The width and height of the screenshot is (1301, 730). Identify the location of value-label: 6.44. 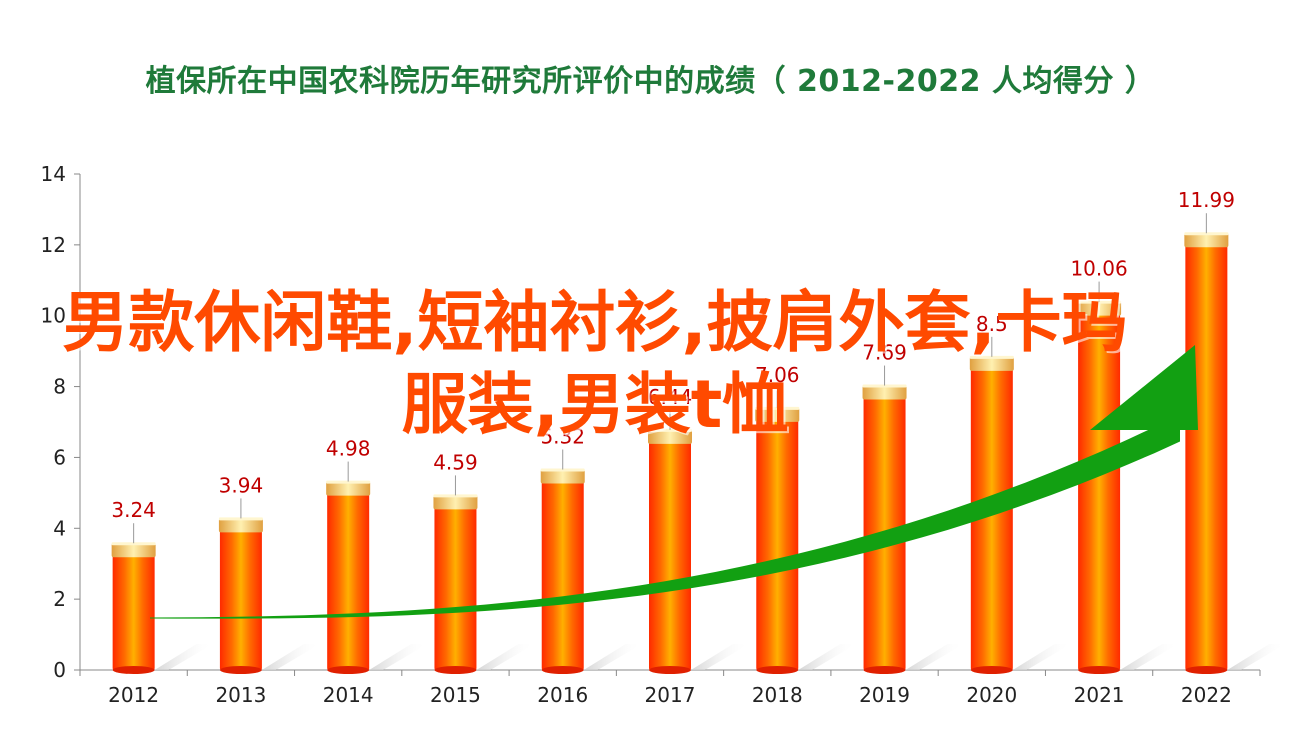
(670, 397).